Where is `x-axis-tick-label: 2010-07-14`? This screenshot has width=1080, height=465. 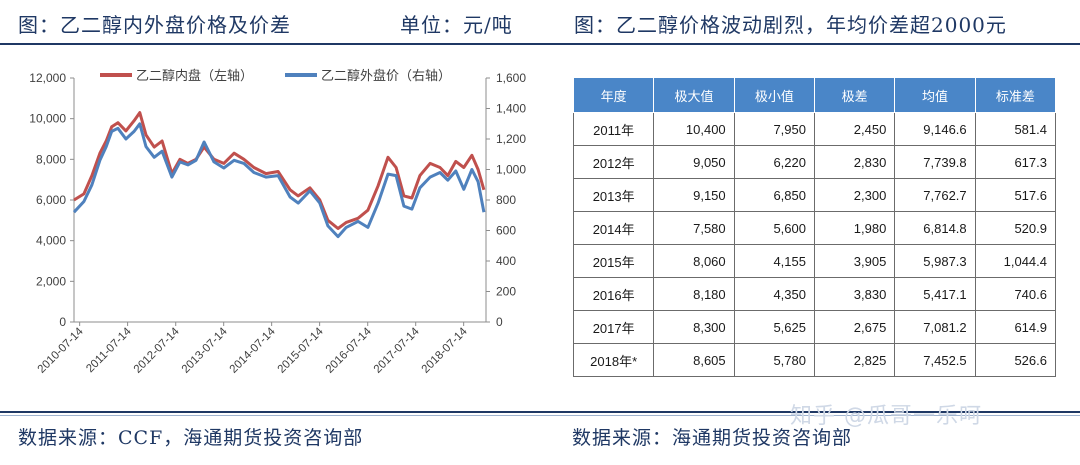 x-axis-tick-label: 2010-07-14 is located at coordinates (61, 350).